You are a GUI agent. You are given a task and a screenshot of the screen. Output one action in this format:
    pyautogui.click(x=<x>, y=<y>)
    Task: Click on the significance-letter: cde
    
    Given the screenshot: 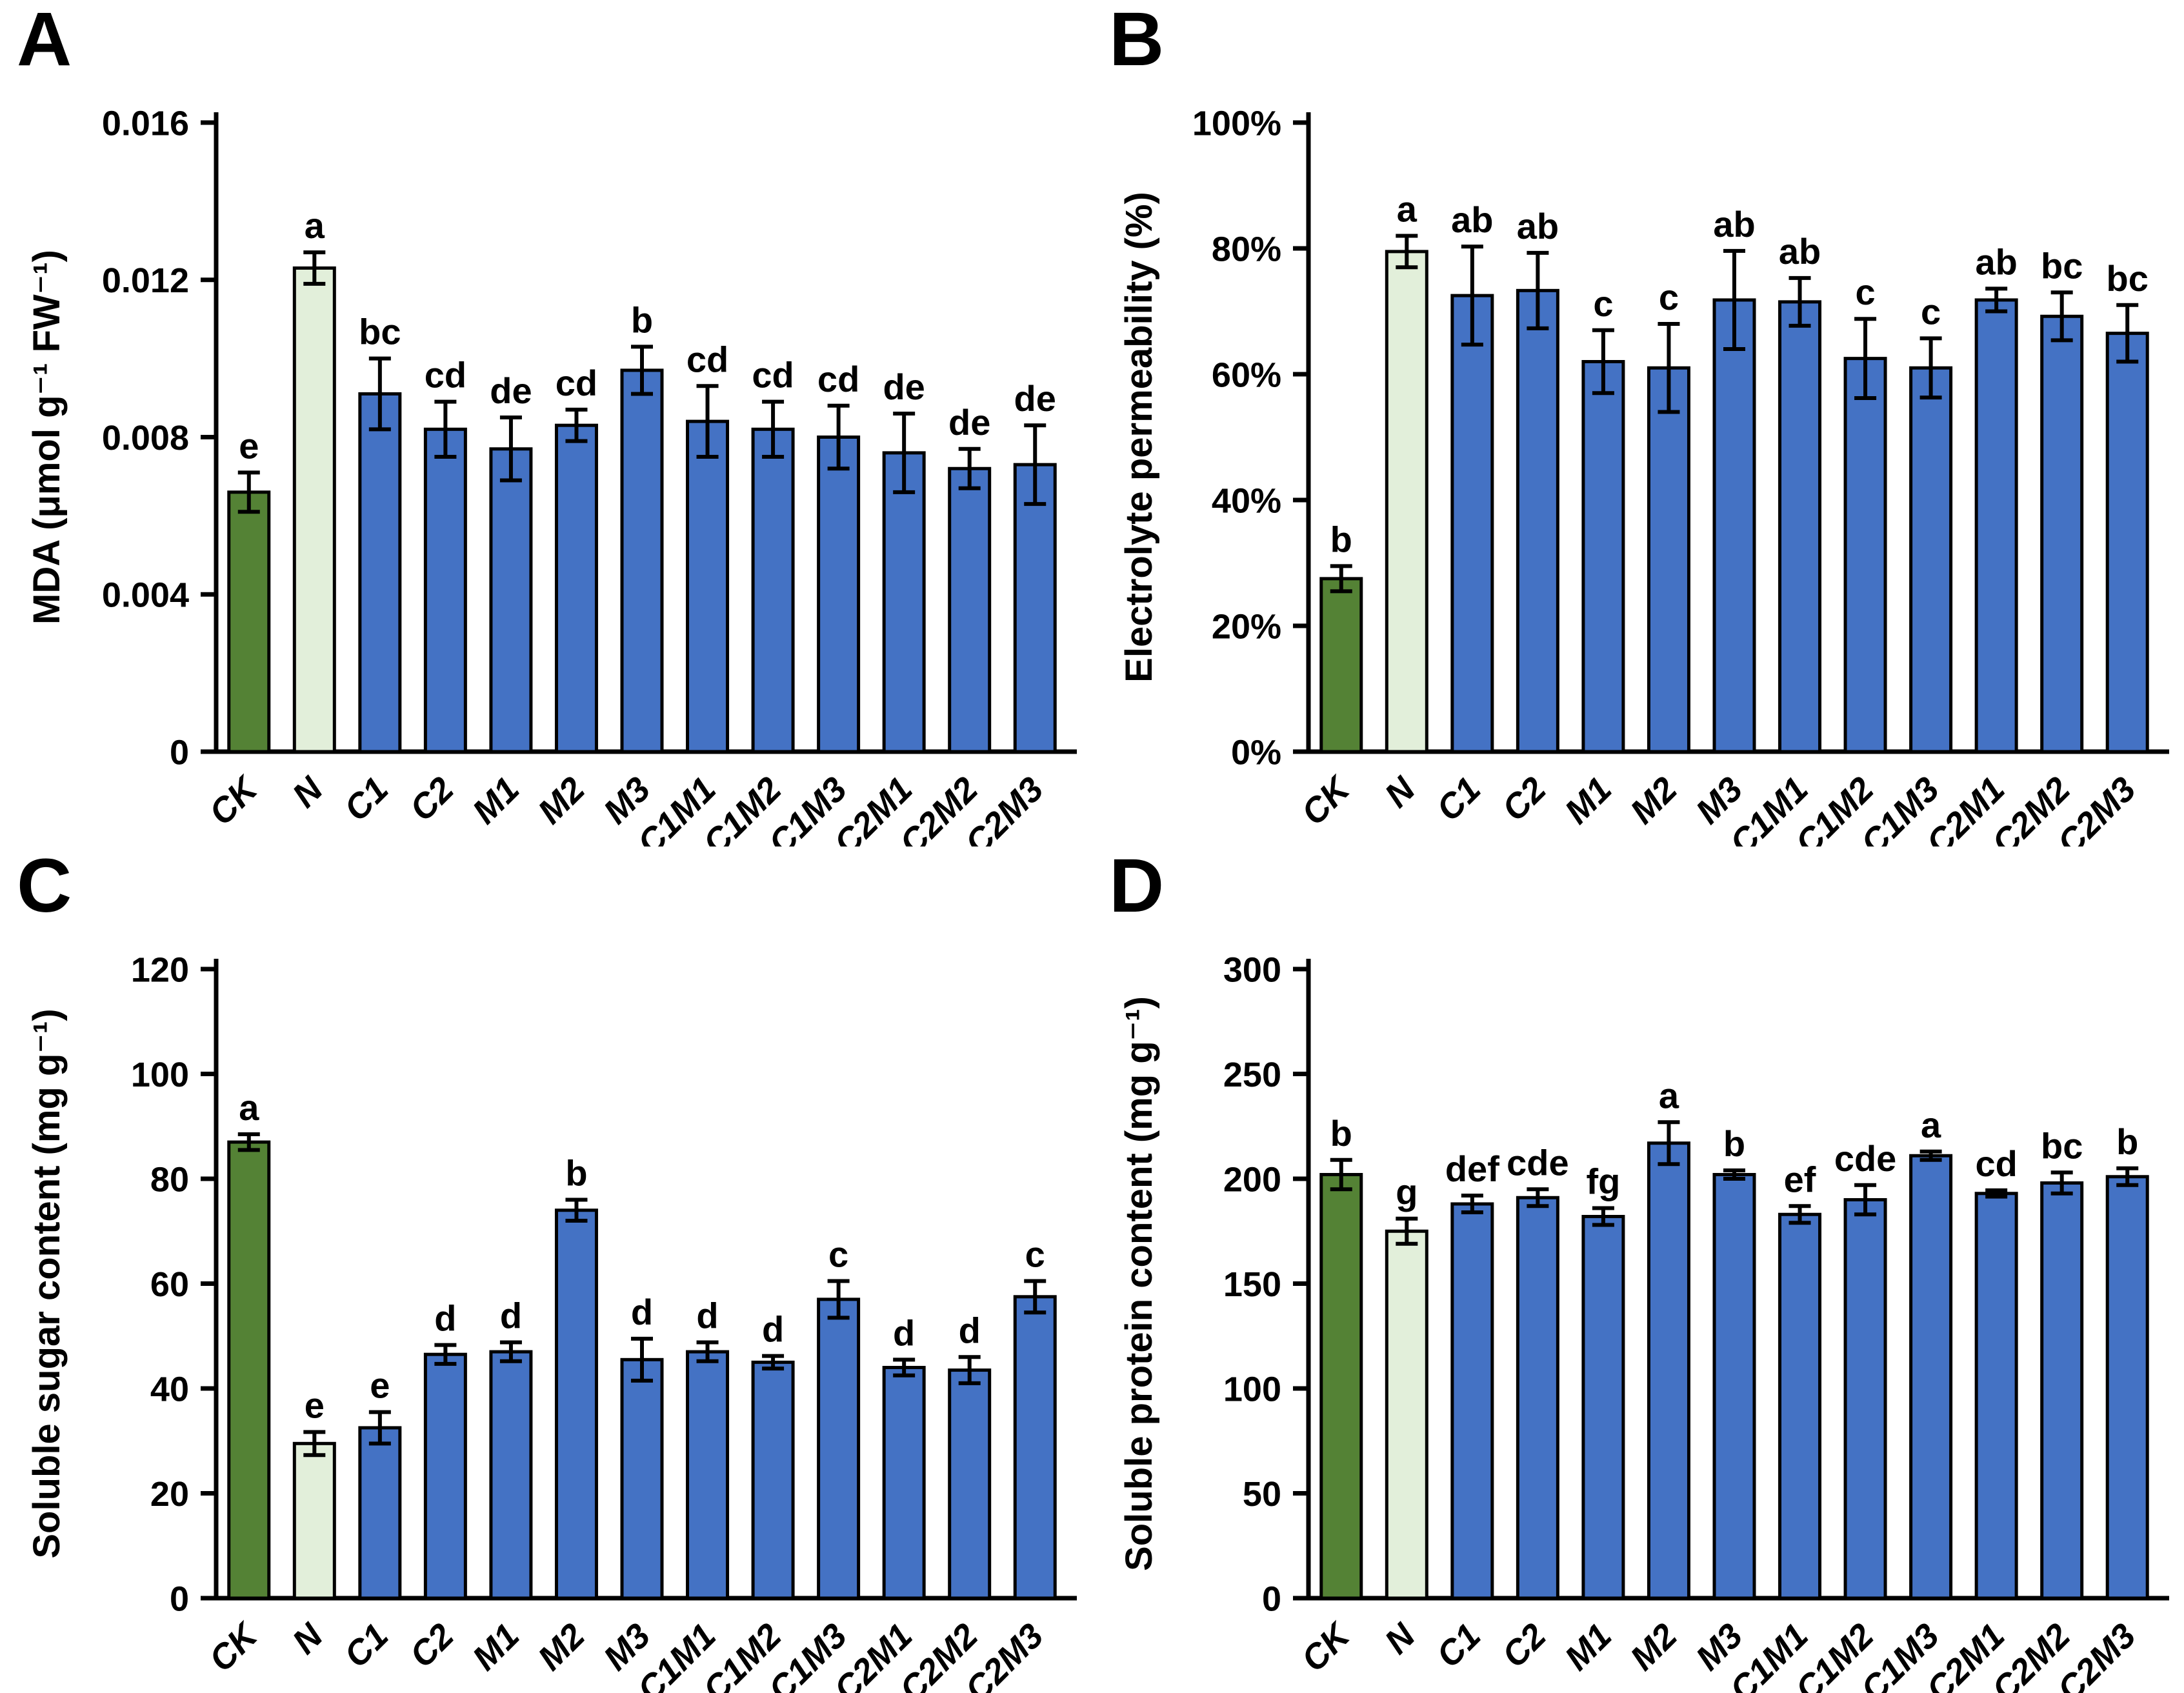 What is the action you would take?
    pyautogui.click(x=1865, y=1158)
    